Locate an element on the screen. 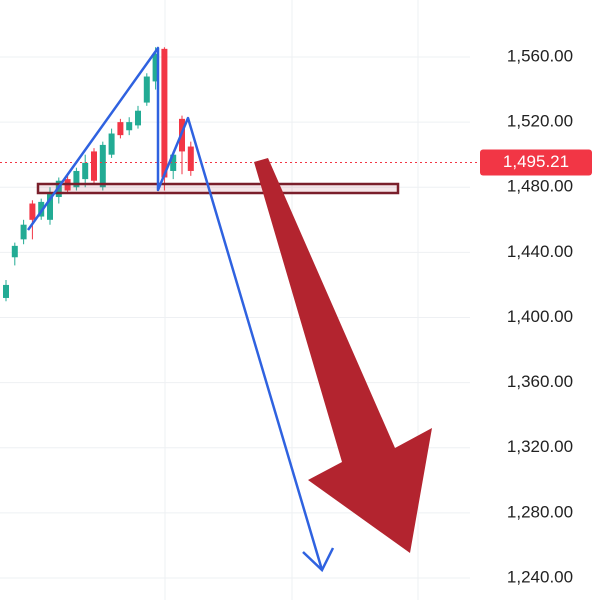  y-tick-label: 1,360.00 is located at coordinates (540, 381).